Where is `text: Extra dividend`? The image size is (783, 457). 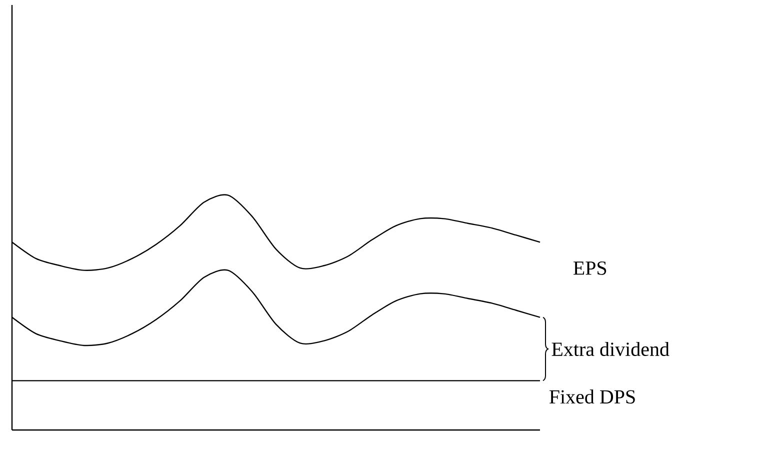
text: Extra dividend is located at coordinates (611, 349).